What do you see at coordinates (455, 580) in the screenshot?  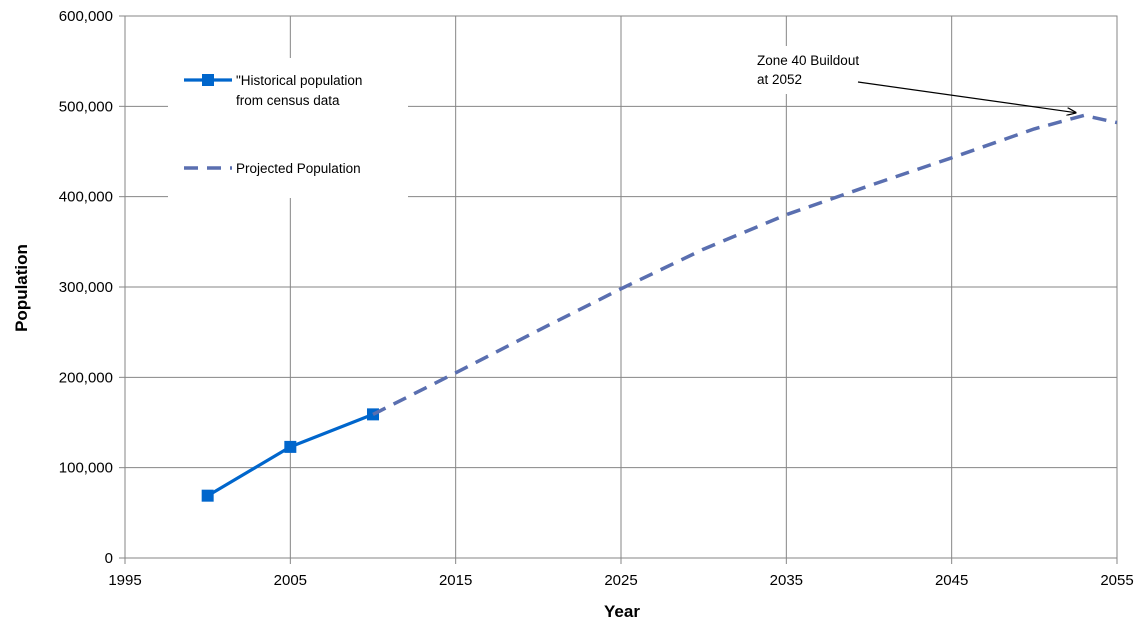 I see `x-tick-label: 2015` at bounding box center [455, 580].